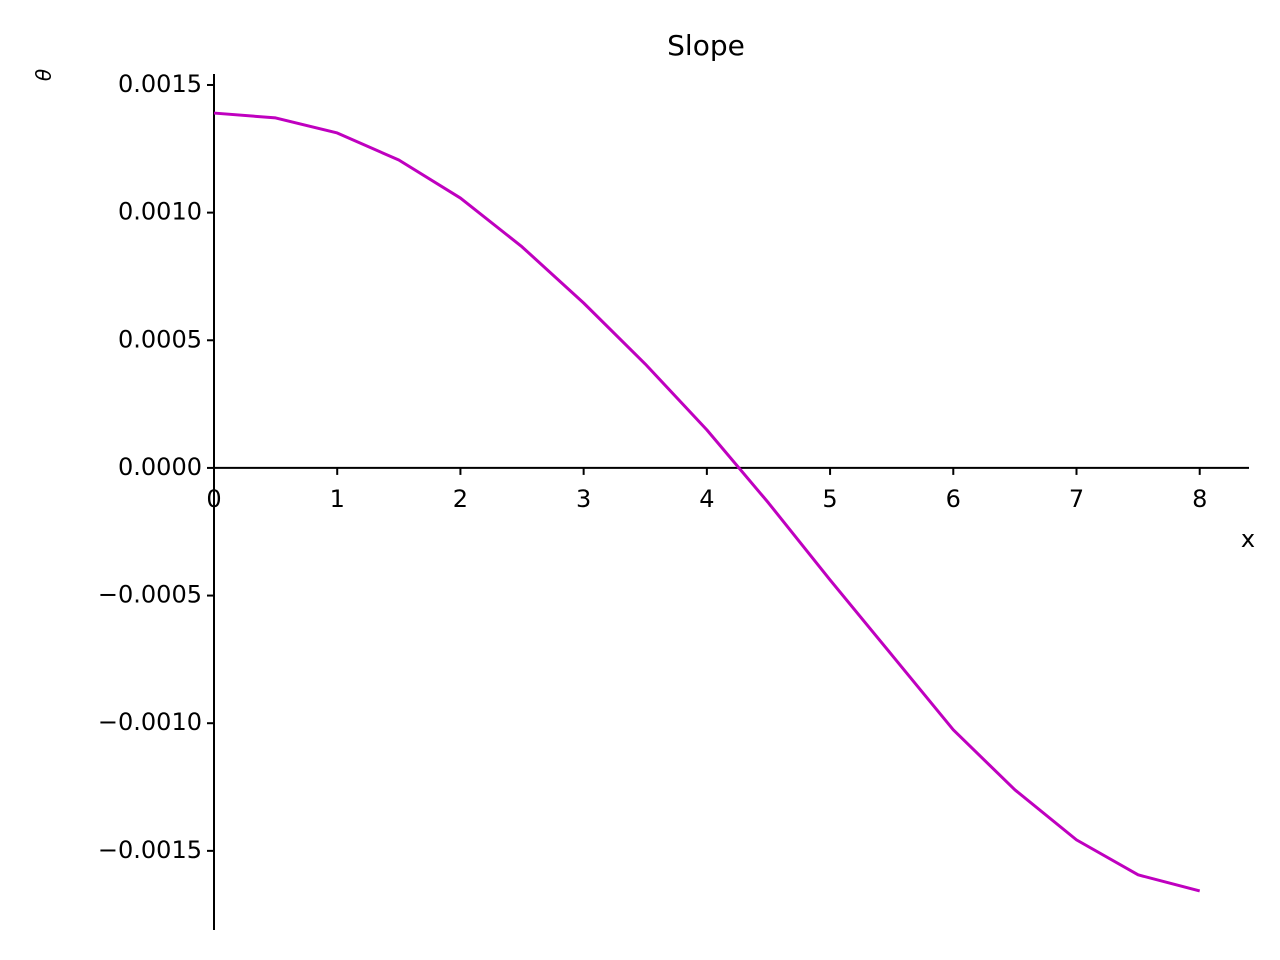  Describe the element at coordinates (706, 499) in the screenshot. I see `x-tick-label: 4` at that location.